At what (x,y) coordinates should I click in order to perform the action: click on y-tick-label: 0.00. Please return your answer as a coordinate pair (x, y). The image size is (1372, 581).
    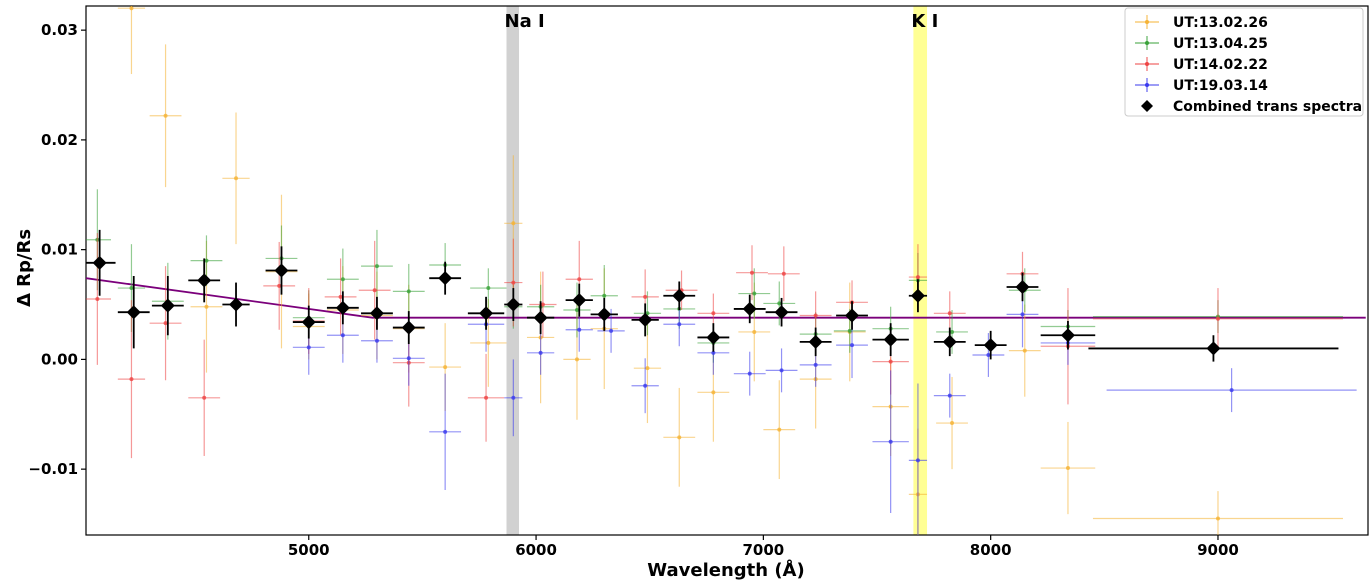
    Looking at the image, I should click on (59, 359).